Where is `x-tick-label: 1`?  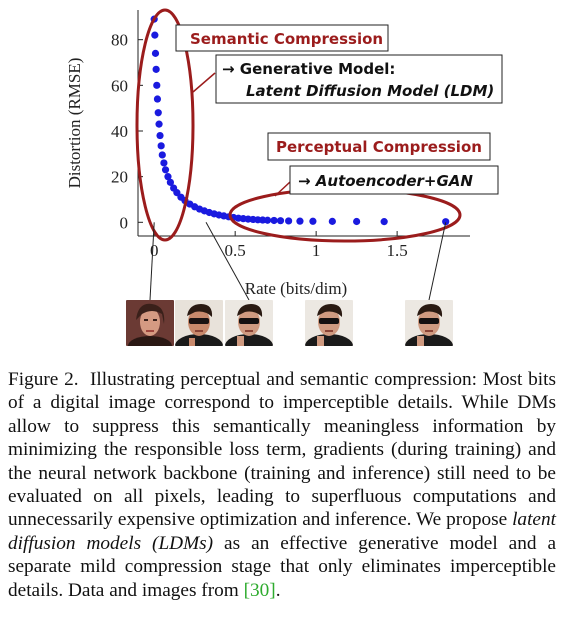
x-tick-label: 1 is located at coordinates (316, 250).